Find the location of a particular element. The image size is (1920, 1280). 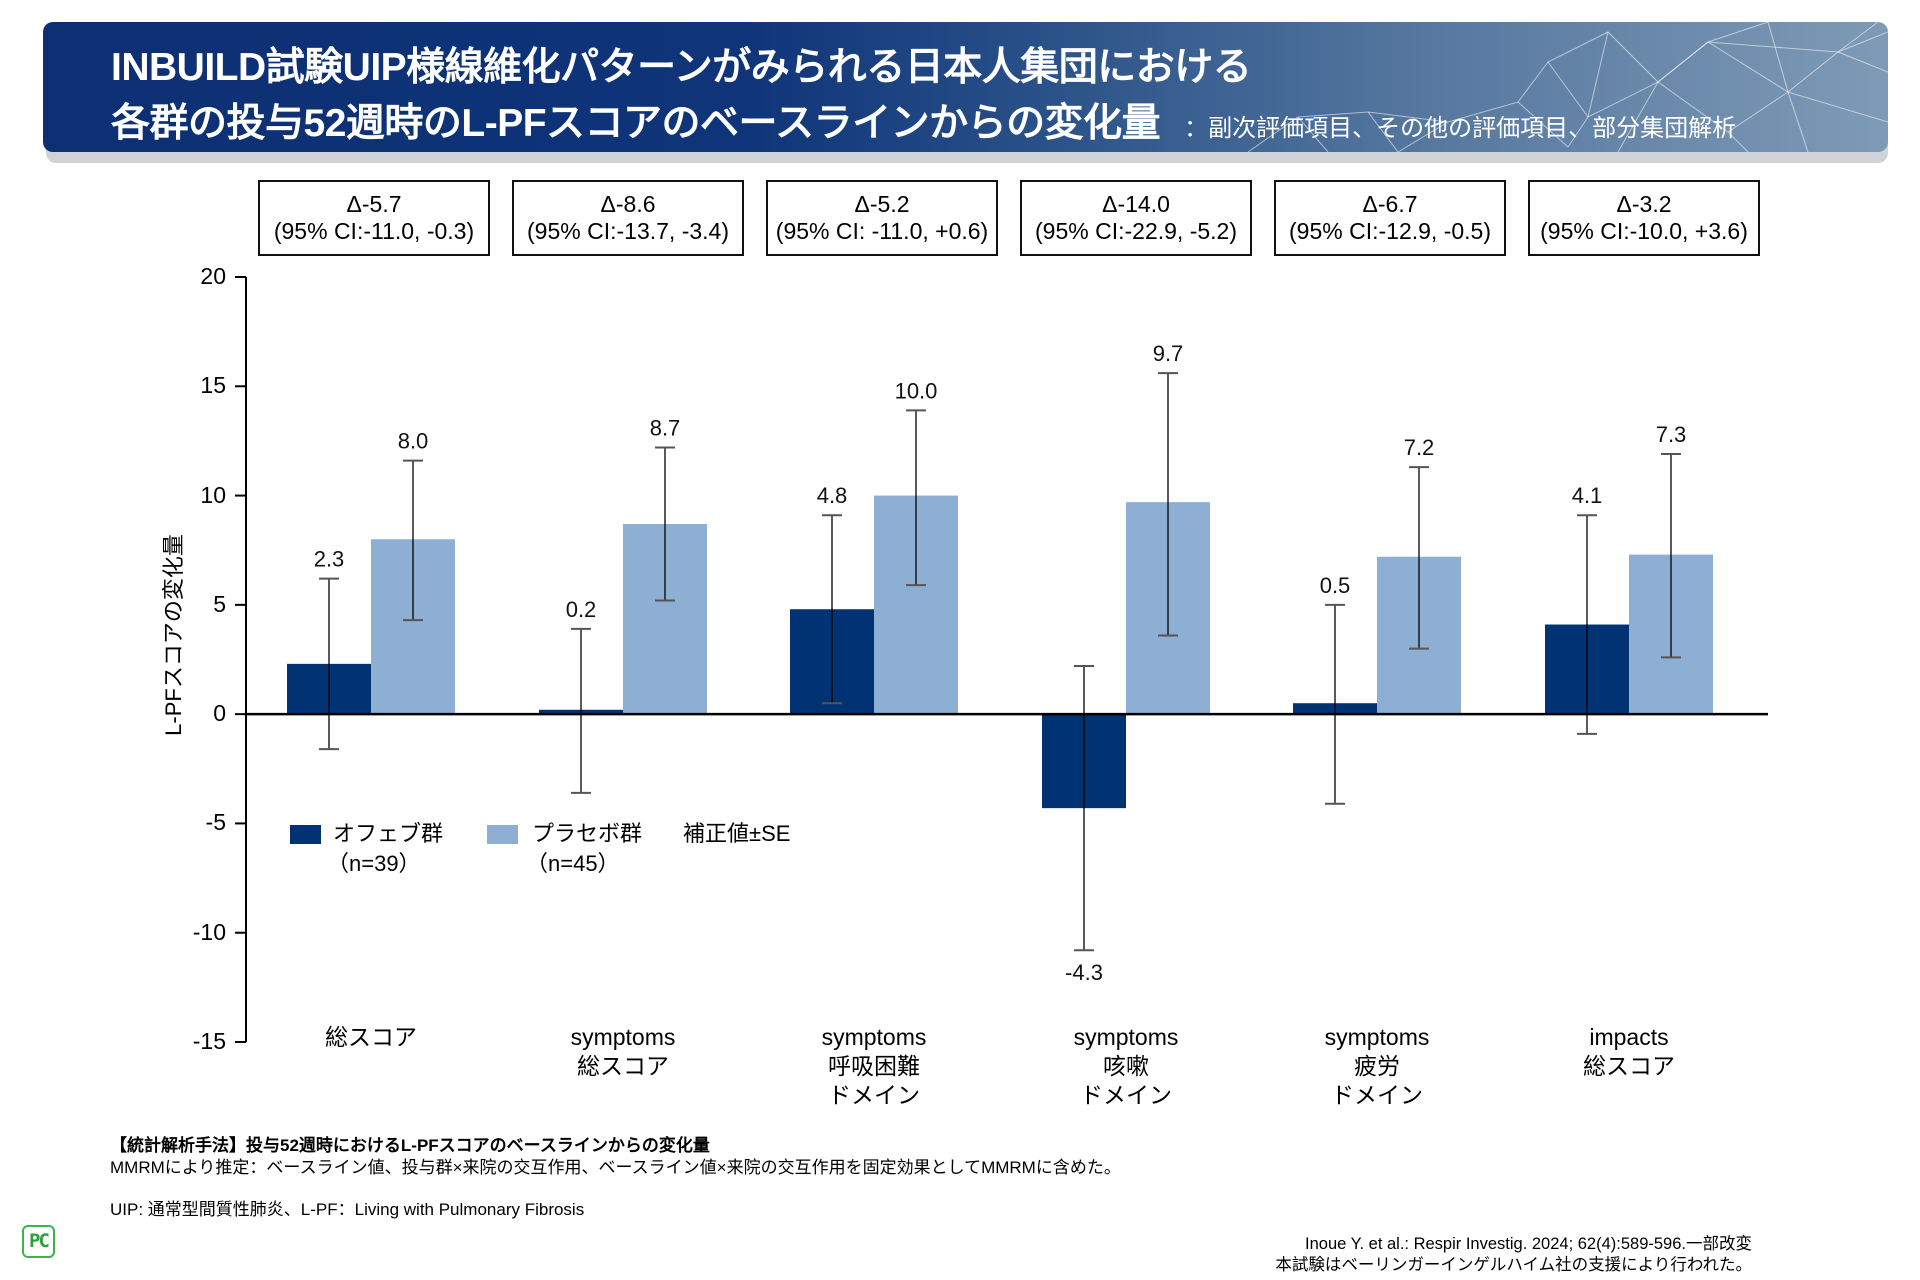

data-label: 8.7 is located at coordinates (665, 427).